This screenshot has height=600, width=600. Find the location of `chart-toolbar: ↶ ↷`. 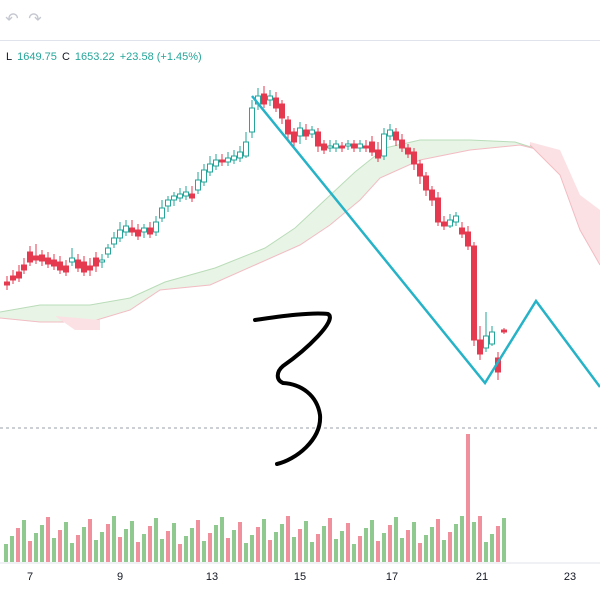

chart-toolbar: ↶ ↷ is located at coordinates (300, 20).